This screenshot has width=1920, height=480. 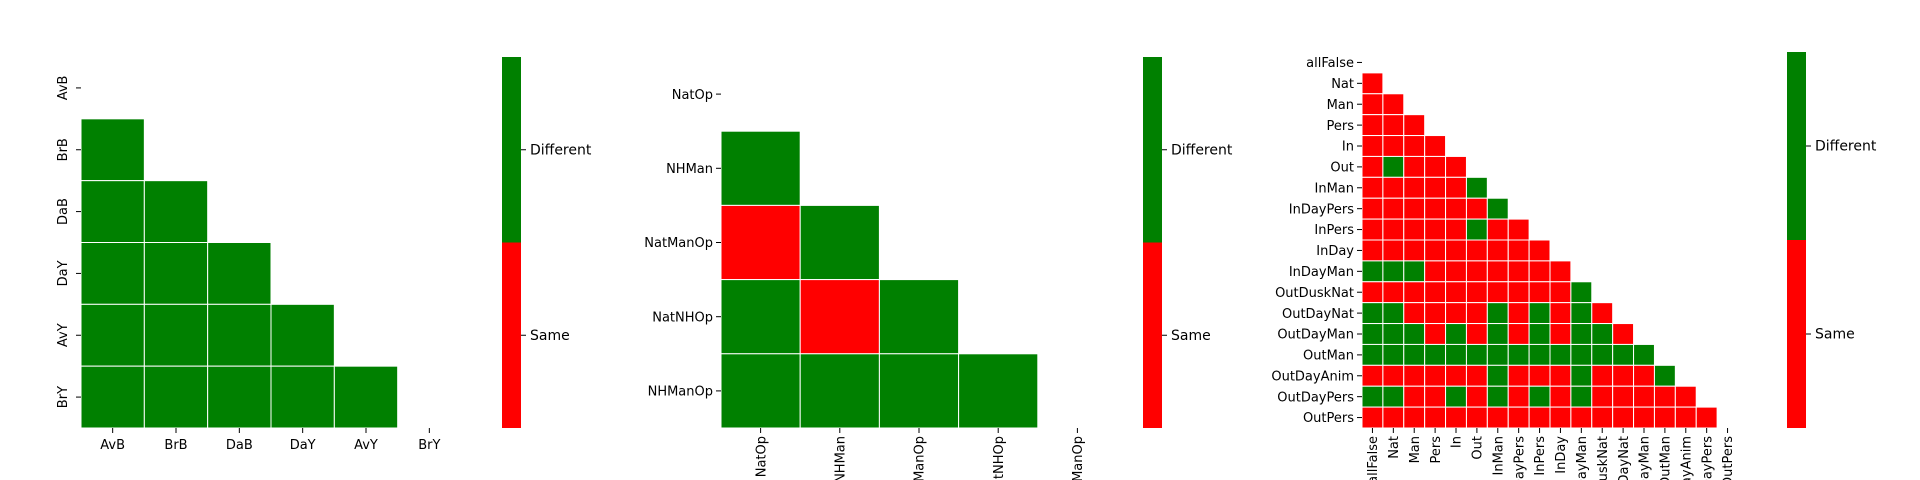 I want to click on x-tick-label: Nat, so click(x=1394, y=447).